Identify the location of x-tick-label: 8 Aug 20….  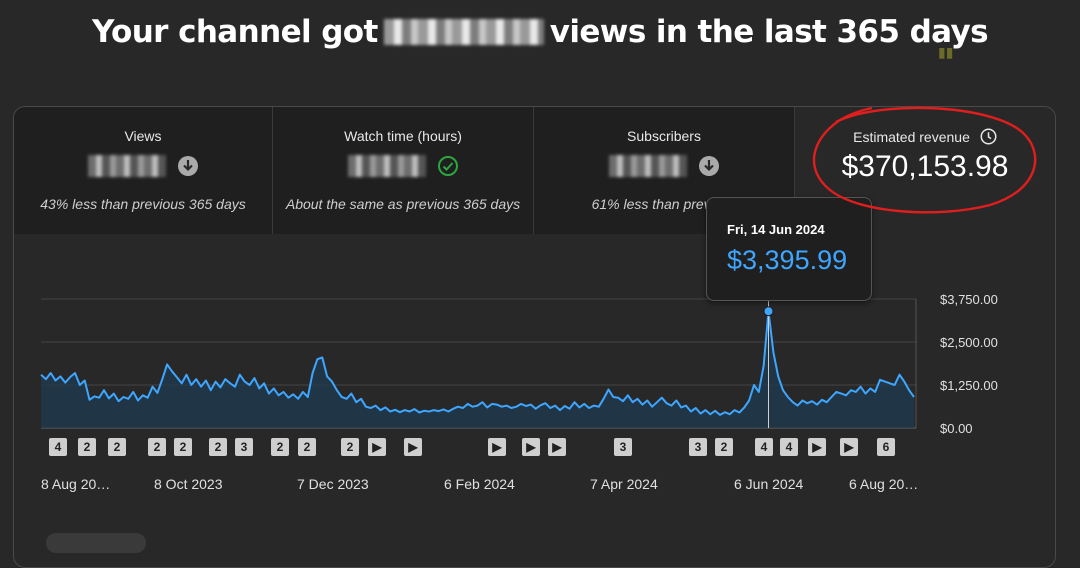
(76, 484).